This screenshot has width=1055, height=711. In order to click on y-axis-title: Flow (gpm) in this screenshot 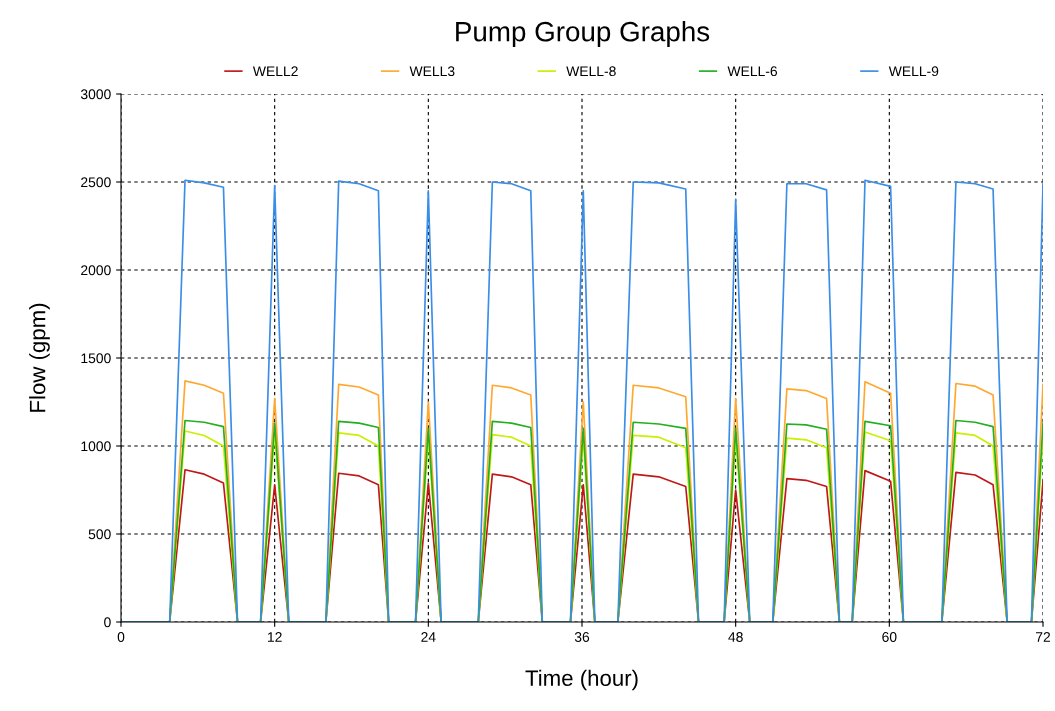, I will do `click(39, 357)`.